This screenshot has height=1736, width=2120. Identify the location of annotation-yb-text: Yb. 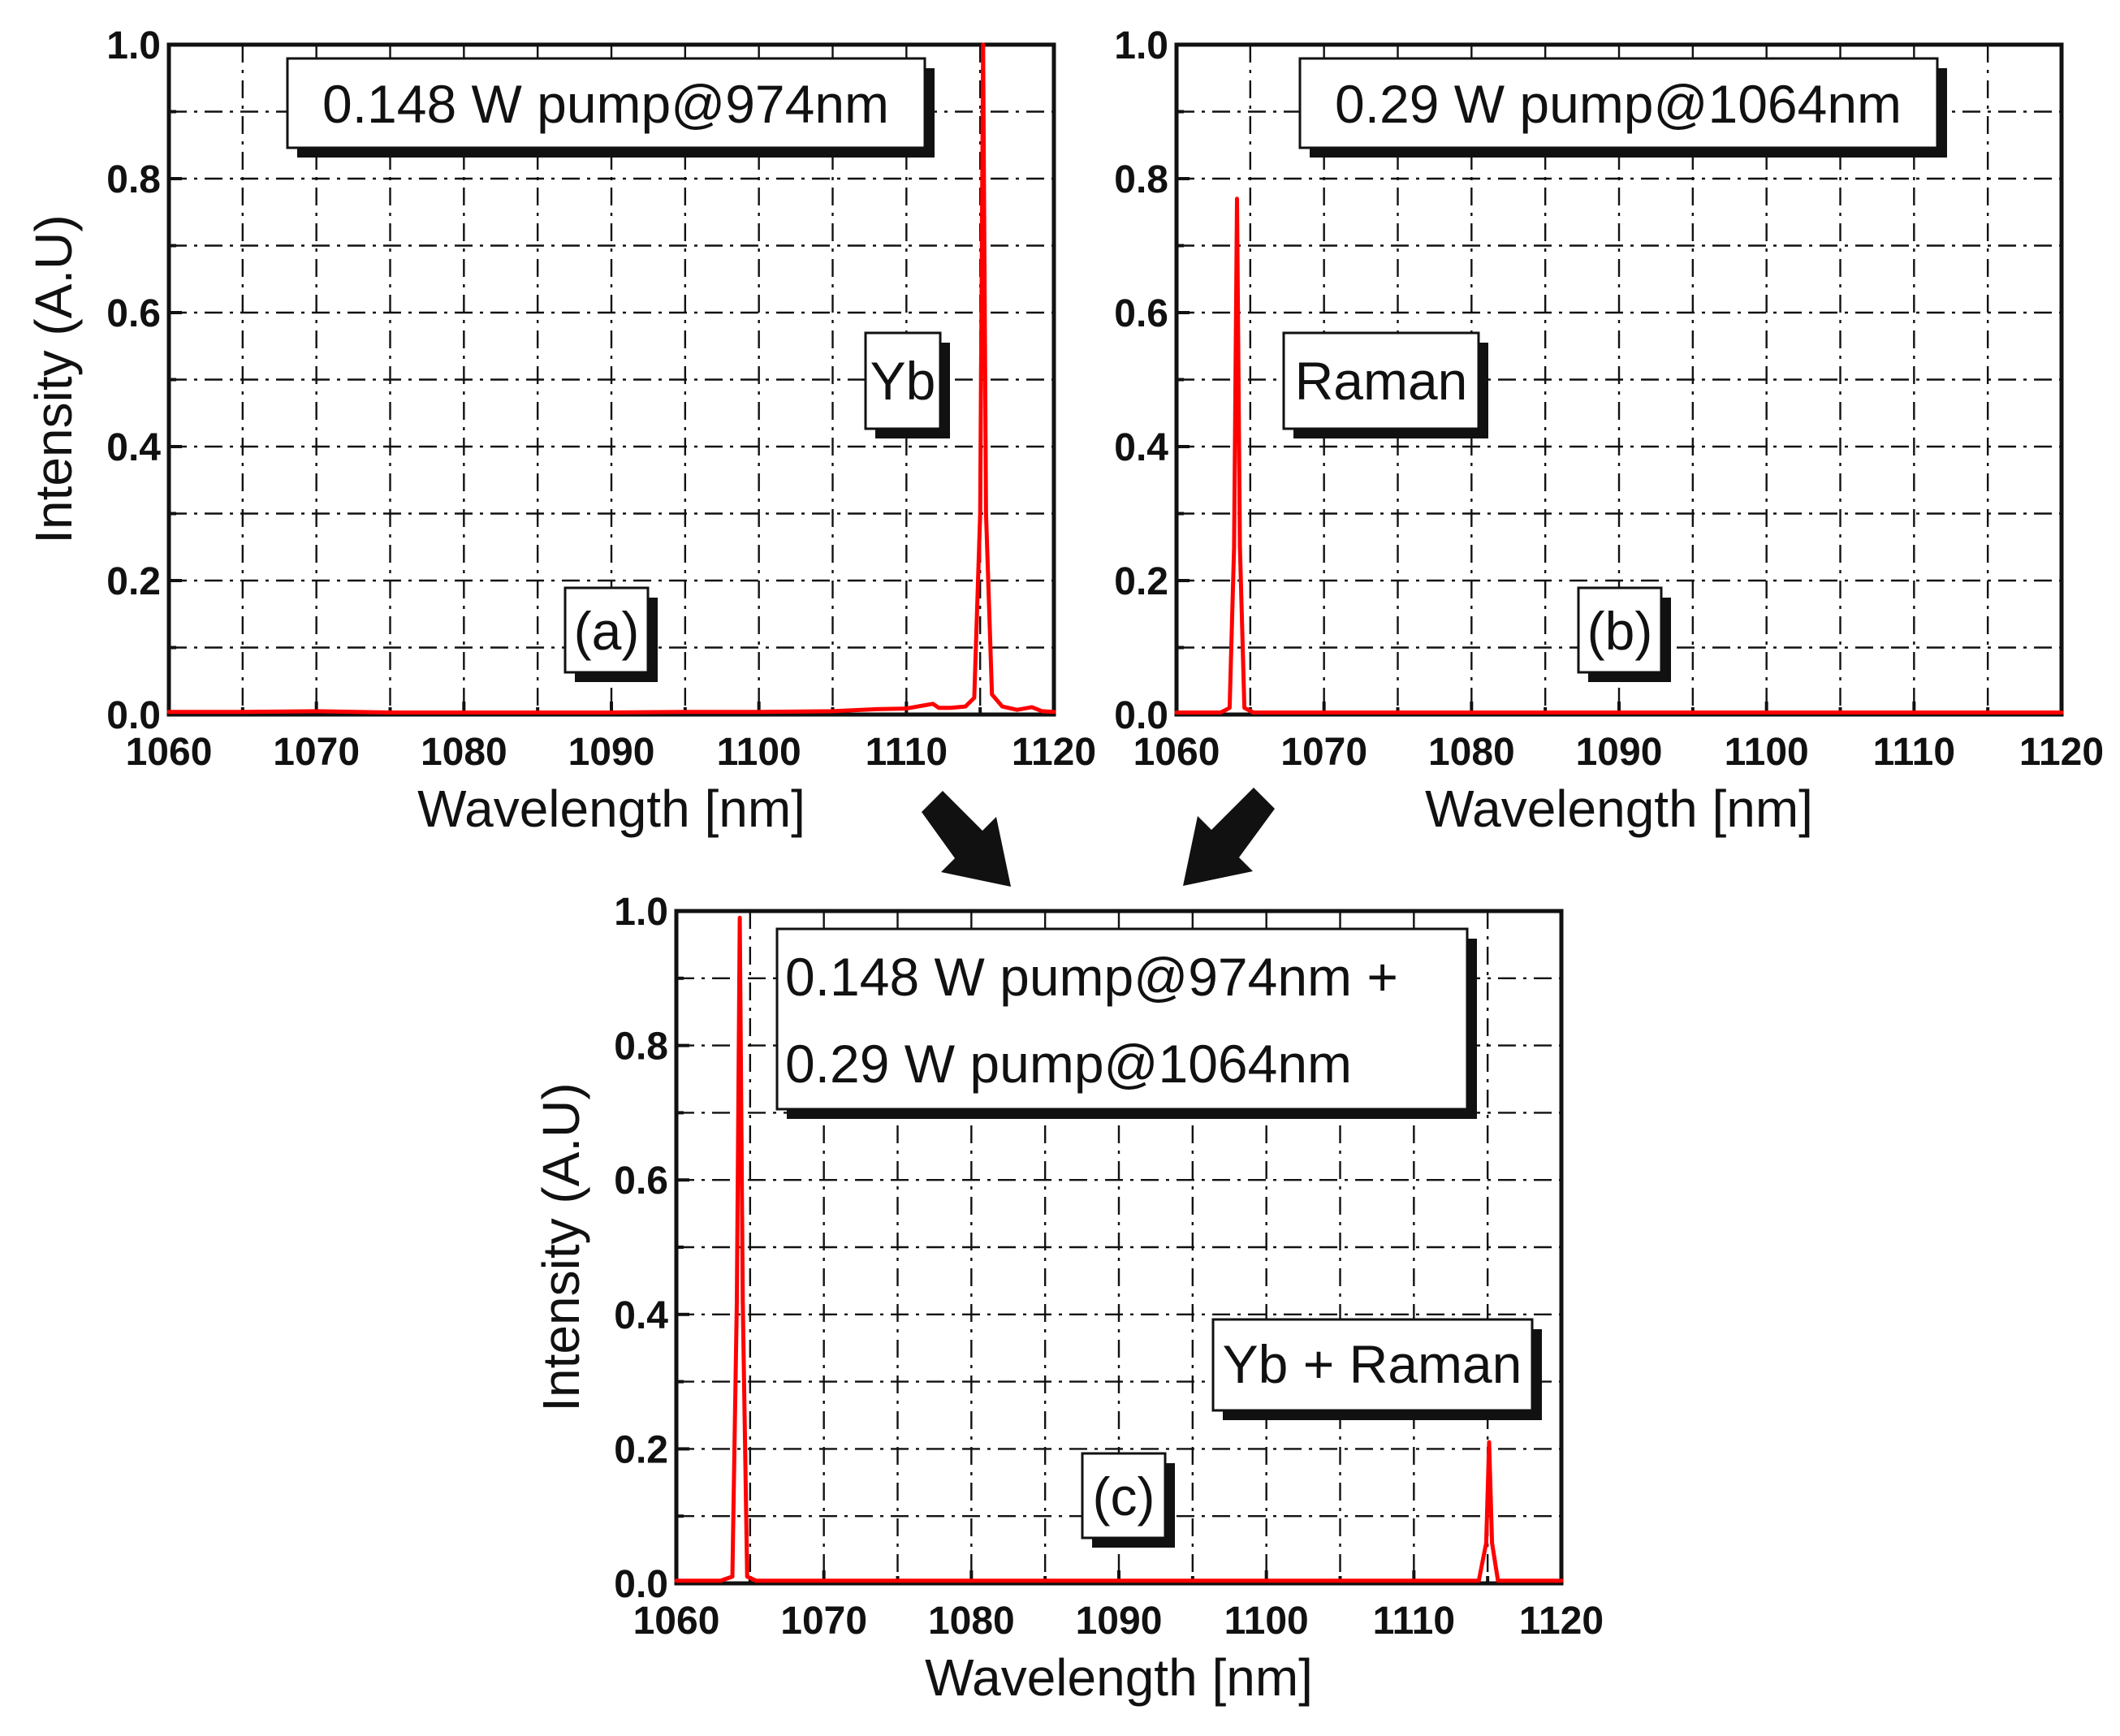
(903, 381).